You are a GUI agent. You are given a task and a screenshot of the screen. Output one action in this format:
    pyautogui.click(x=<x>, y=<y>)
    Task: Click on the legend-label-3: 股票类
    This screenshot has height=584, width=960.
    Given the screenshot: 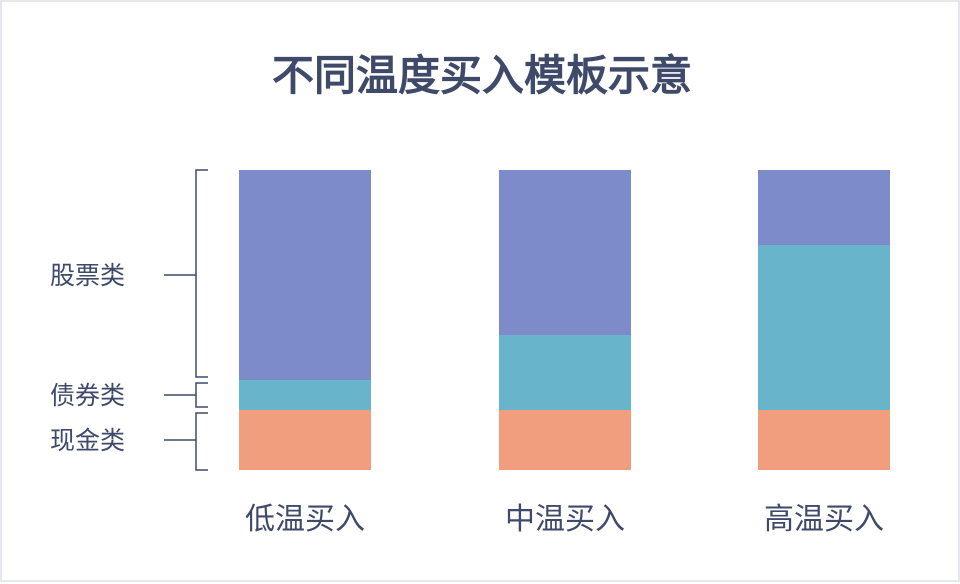 What is the action you would take?
    pyautogui.click(x=87, y=275)
    